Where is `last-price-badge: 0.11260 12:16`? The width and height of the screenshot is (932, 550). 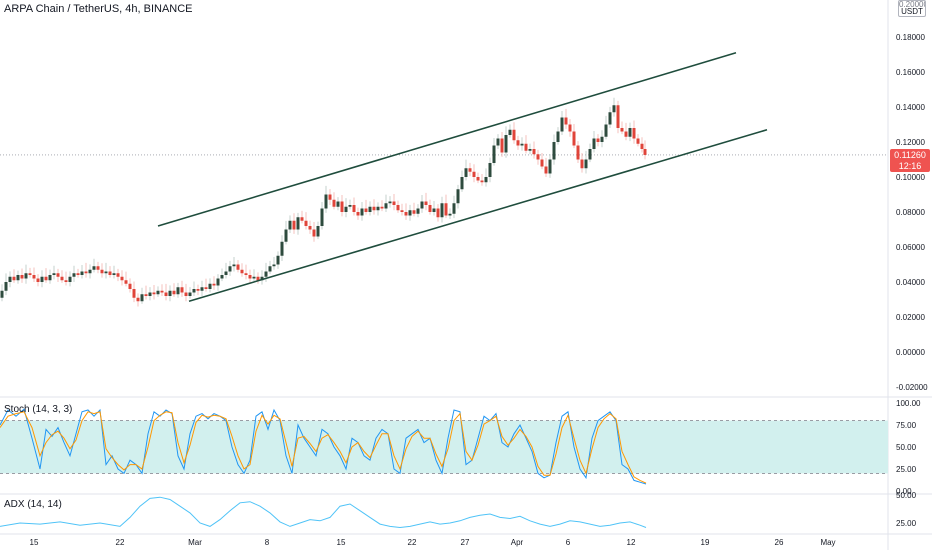 last-price-badge: 0.11260 12:16 is located at coordinates (910, 160).